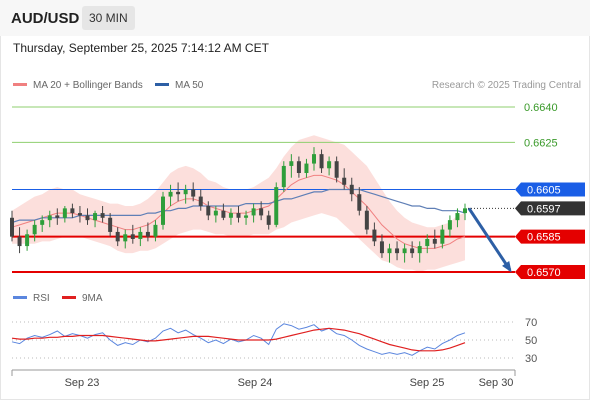  What do you see at coordinates (507, 267) in the screenshot?
I see `forecast-arrowhead` at bounding box center [507, 267].